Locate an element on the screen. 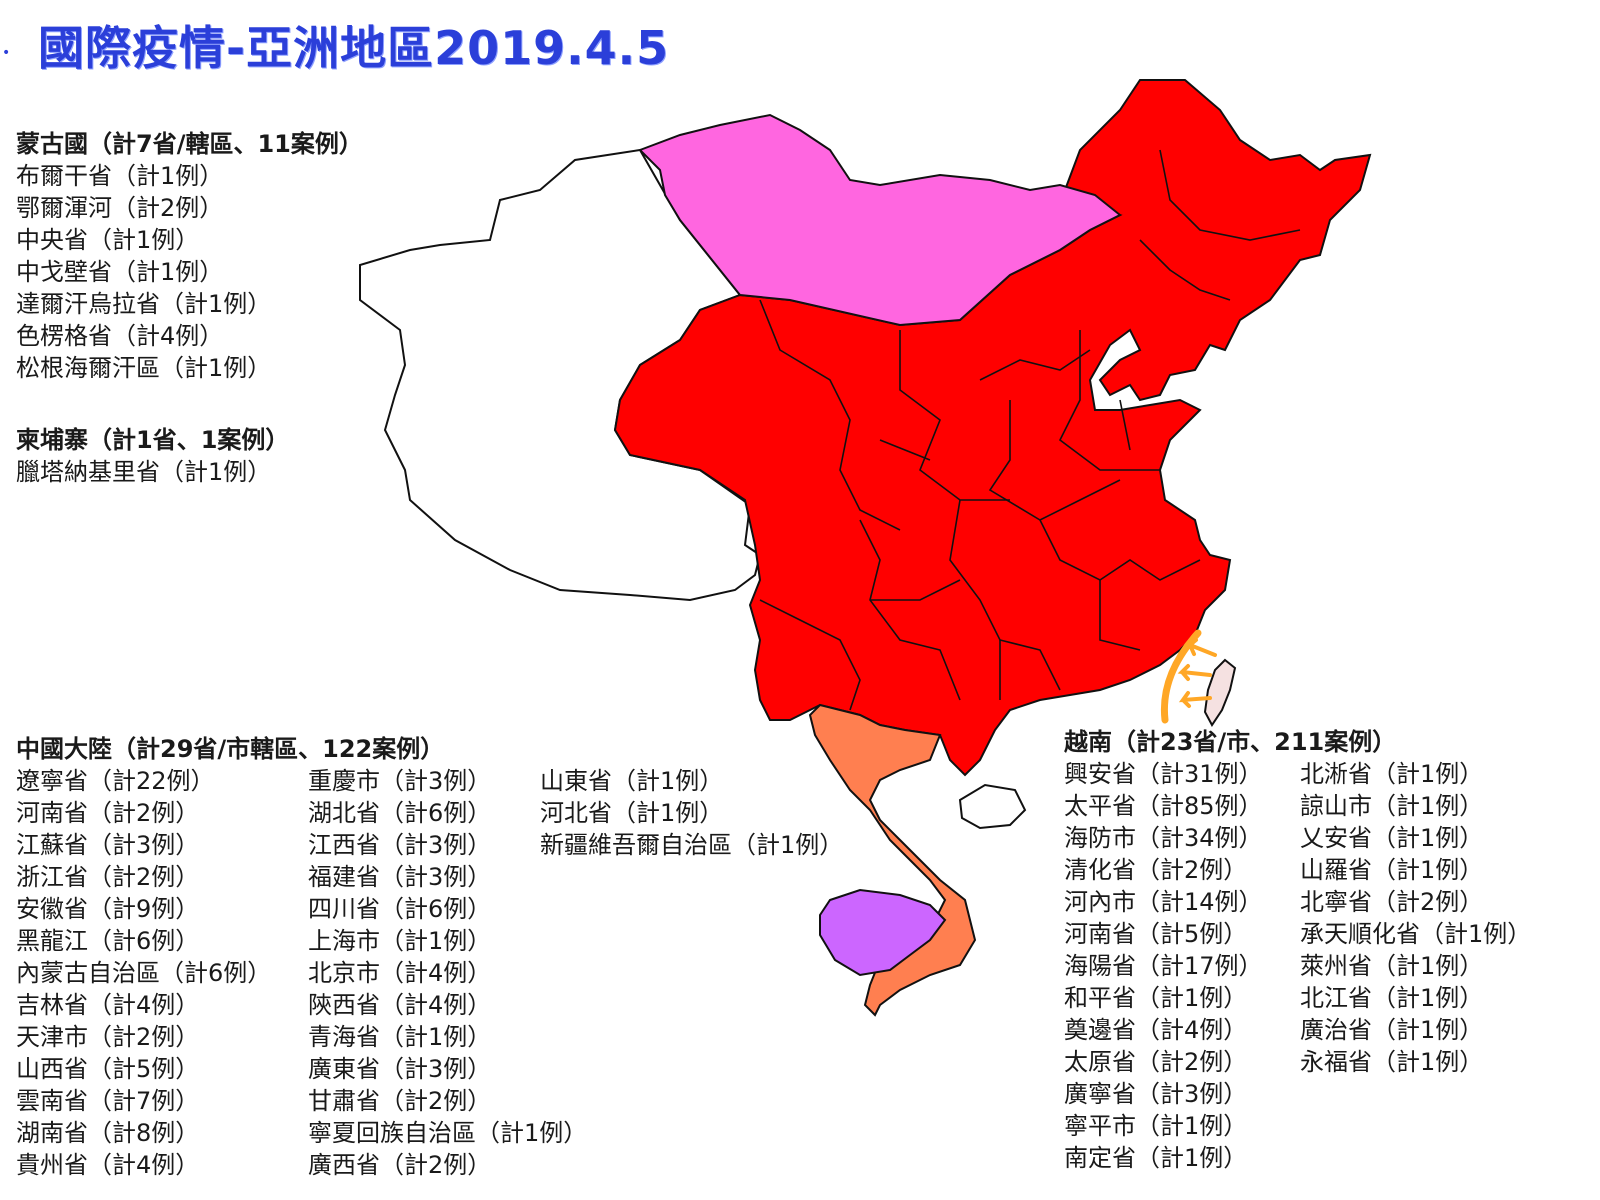 Image resolution: width=1600 pixels, height=1200 pixels. list-item: 太原省（計2例） is located at coordinates (1156, 1062).